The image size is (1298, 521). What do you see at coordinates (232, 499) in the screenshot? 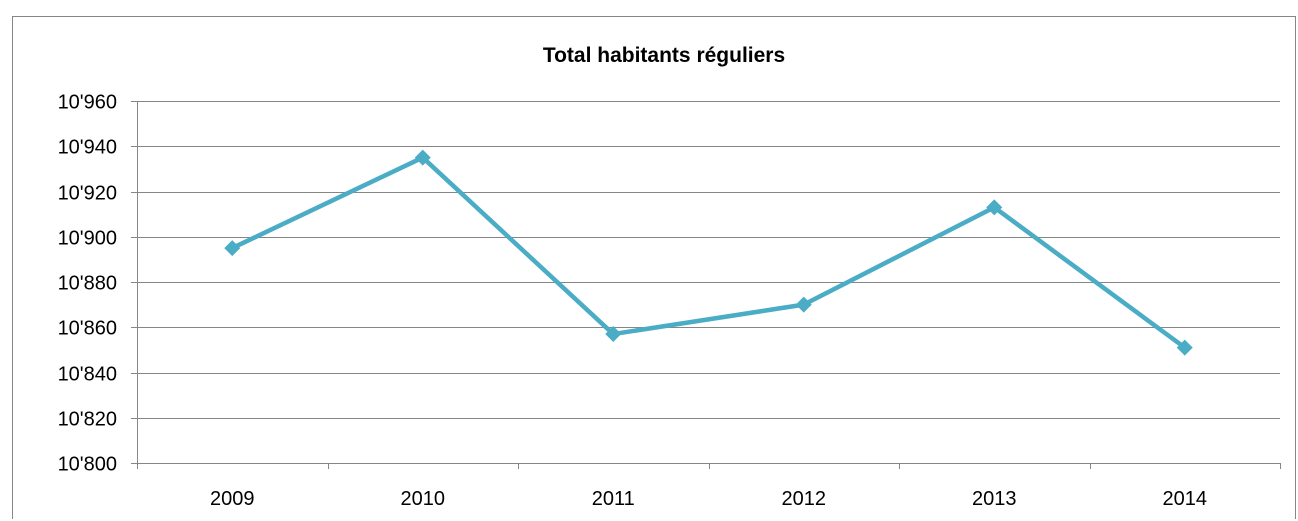
I see `x-tick-label: 2009` at bounding box center [232, 499].